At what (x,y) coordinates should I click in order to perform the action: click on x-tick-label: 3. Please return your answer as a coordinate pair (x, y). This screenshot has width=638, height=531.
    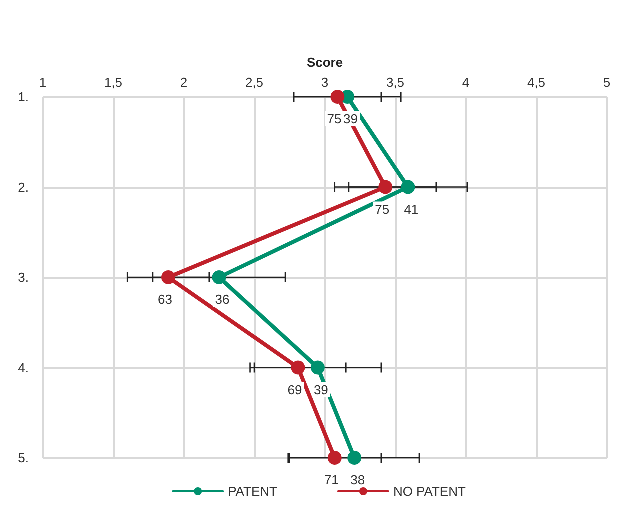
    Looking at the image, I should click on (325, 82).